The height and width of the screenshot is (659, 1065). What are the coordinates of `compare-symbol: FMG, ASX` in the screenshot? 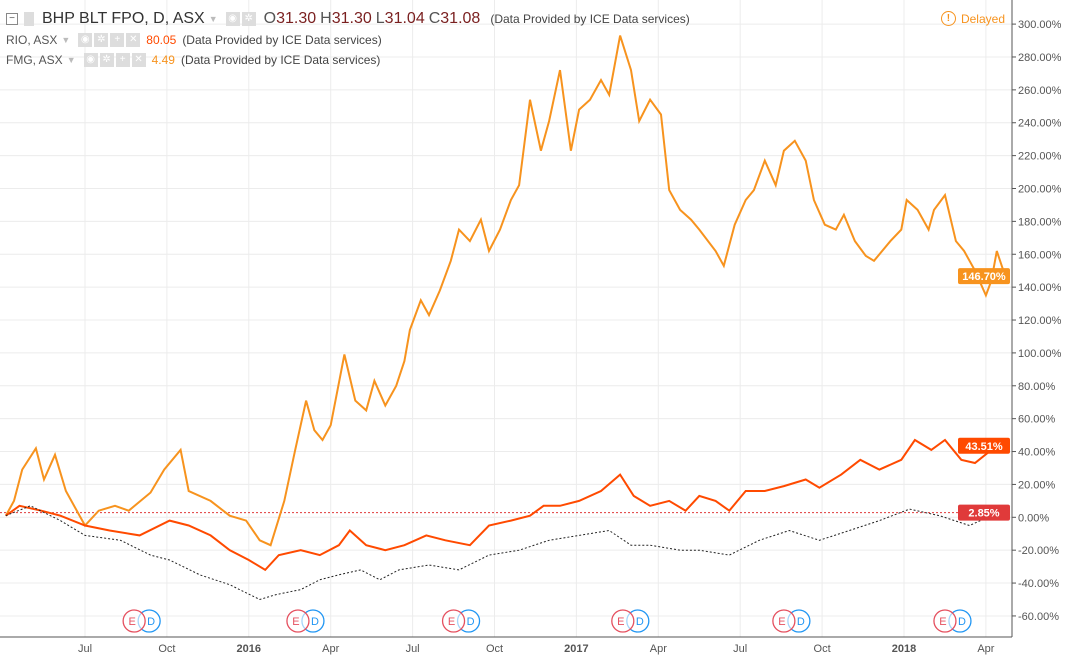 It's located at (34, 60).